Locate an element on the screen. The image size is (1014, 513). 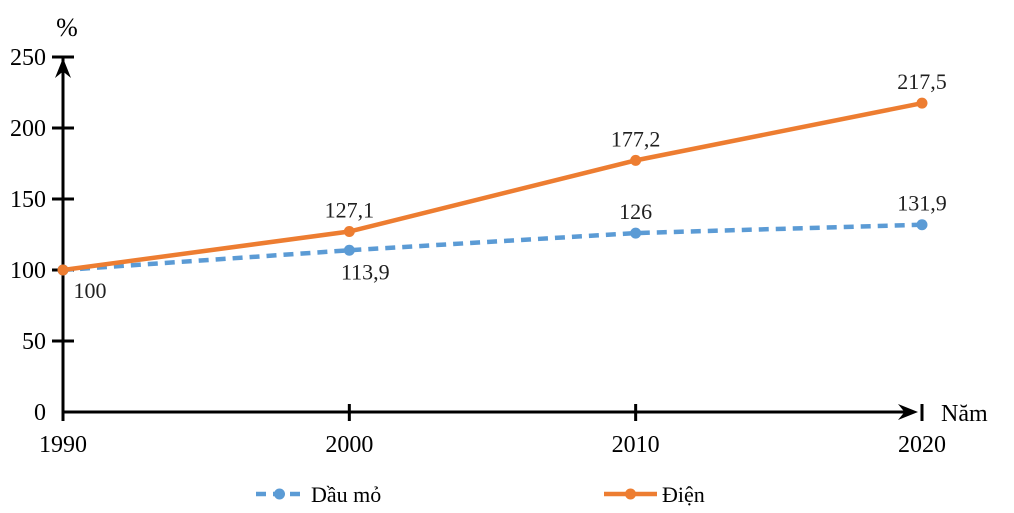
x-tick-label: 2020 is located at coordinates (922, 445).